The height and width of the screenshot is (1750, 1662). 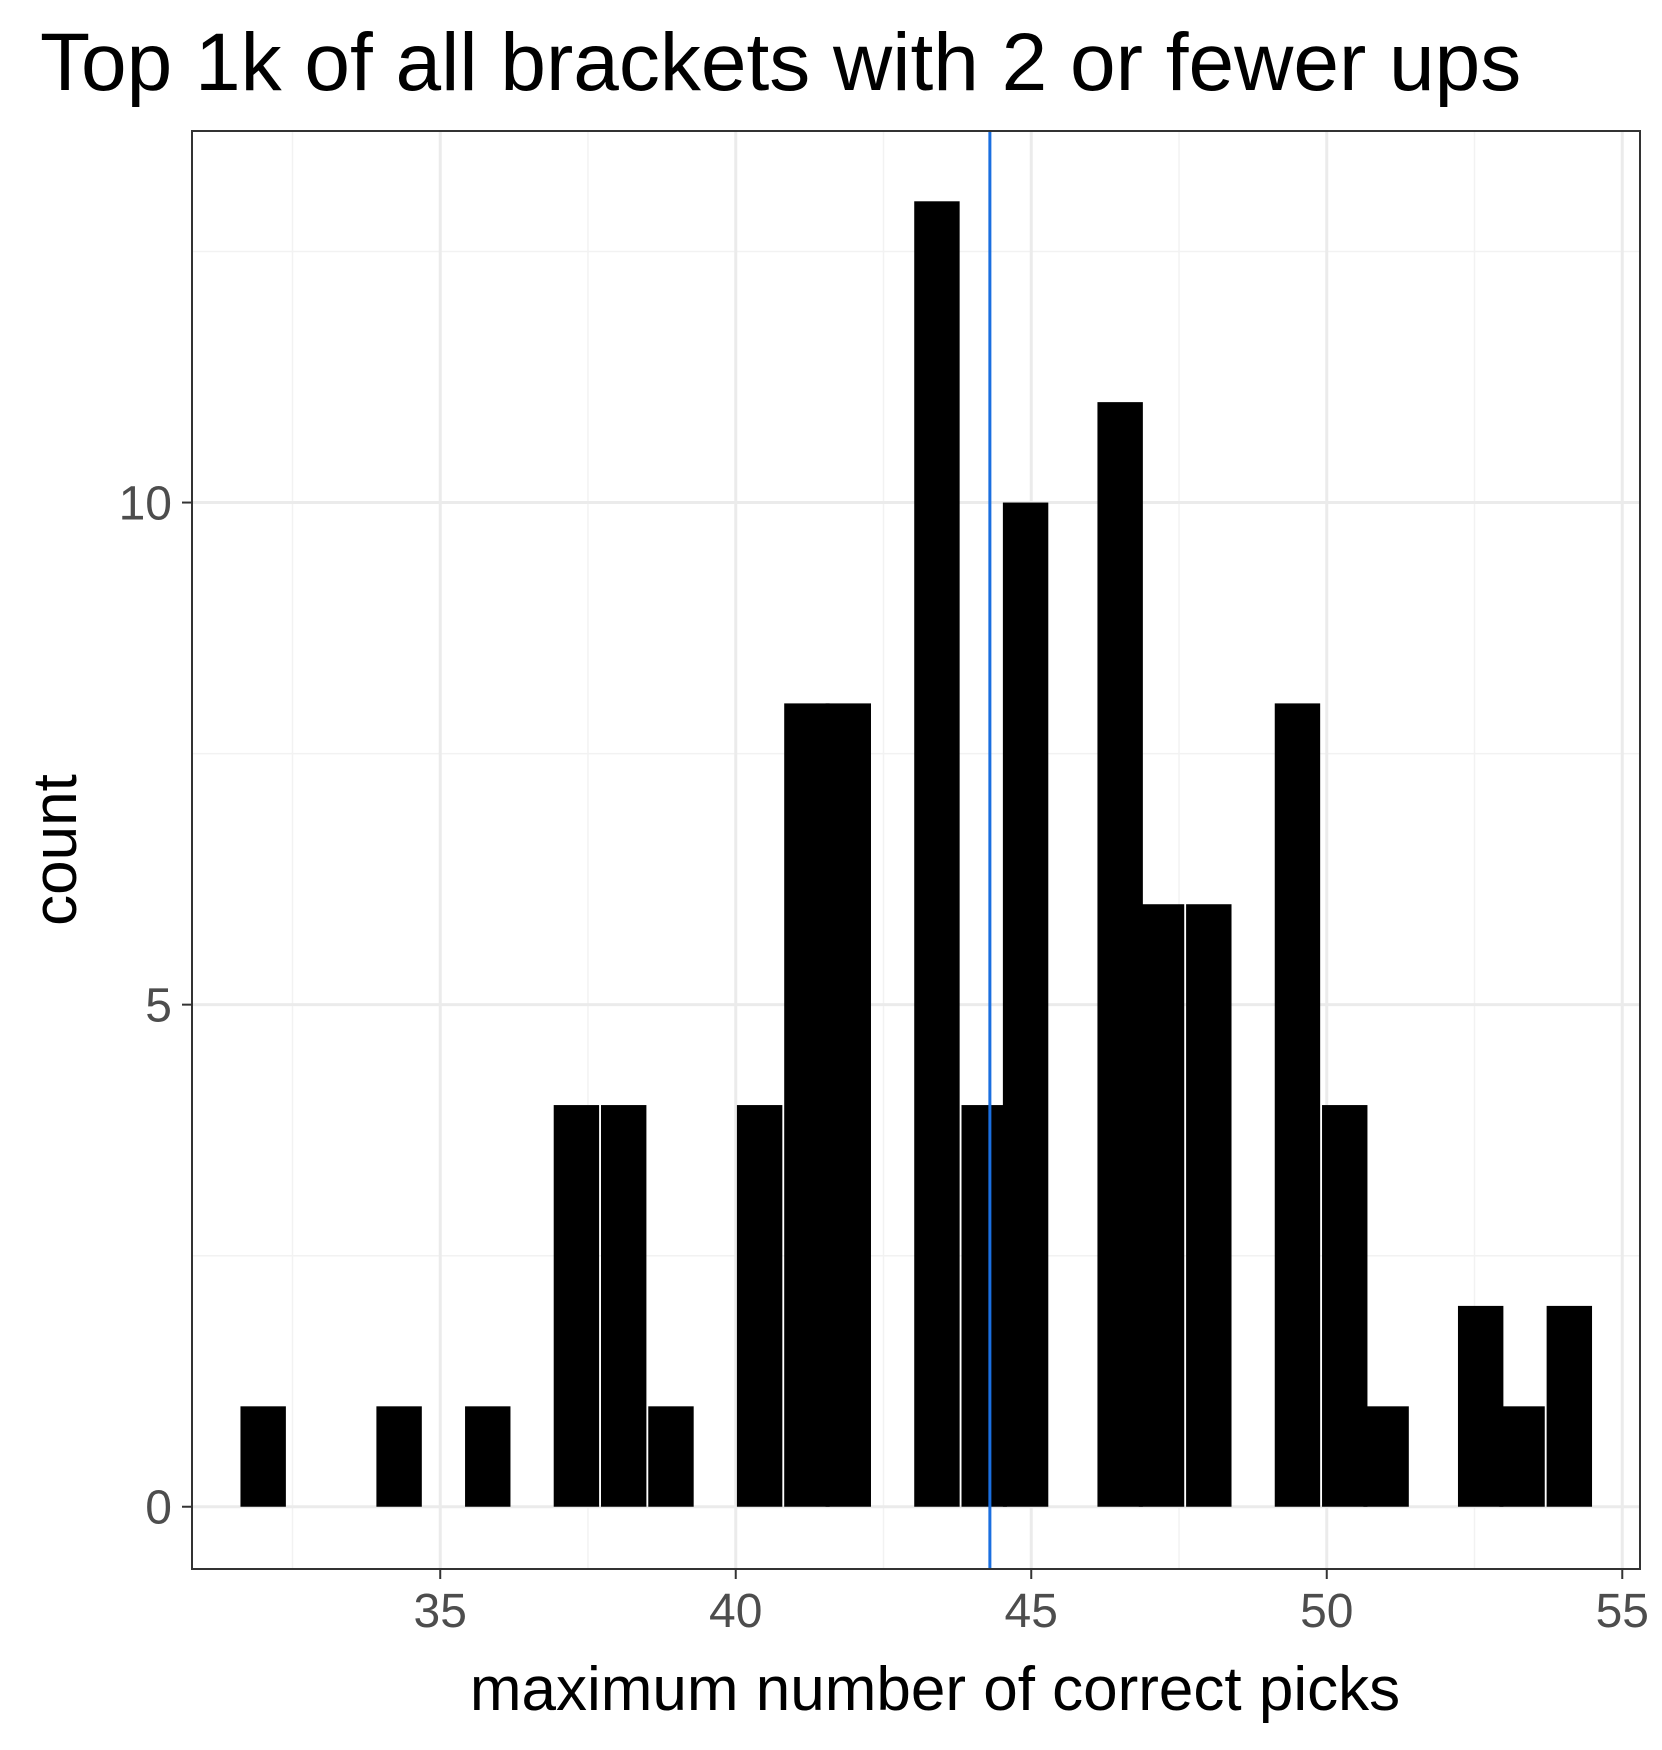 What do you see at coordinates (1031, 1611) in the screenshot?
I see `x-tick-label: 45` at bounding box center [1031, 1611].